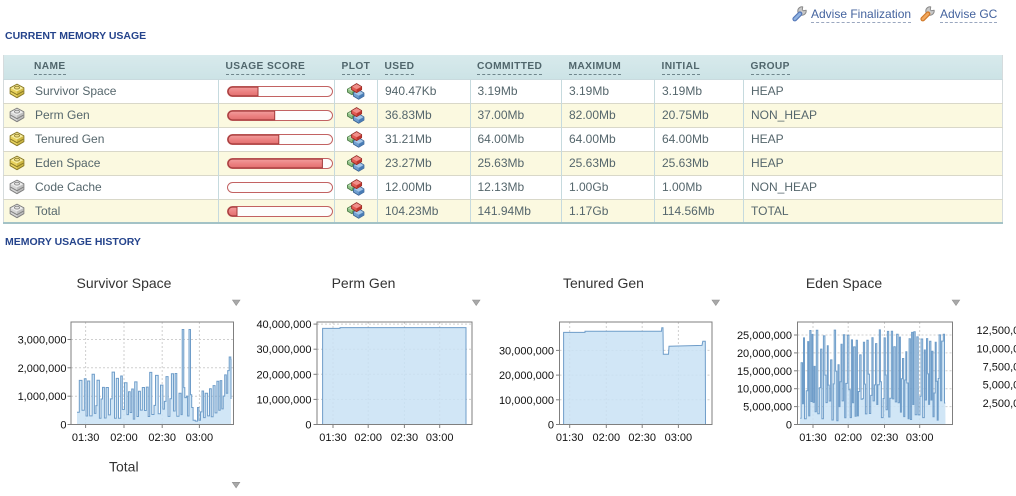 This screenshot has height=496, width=1016. I want to click on svg-text: 7,500,000, so click(999, 367).